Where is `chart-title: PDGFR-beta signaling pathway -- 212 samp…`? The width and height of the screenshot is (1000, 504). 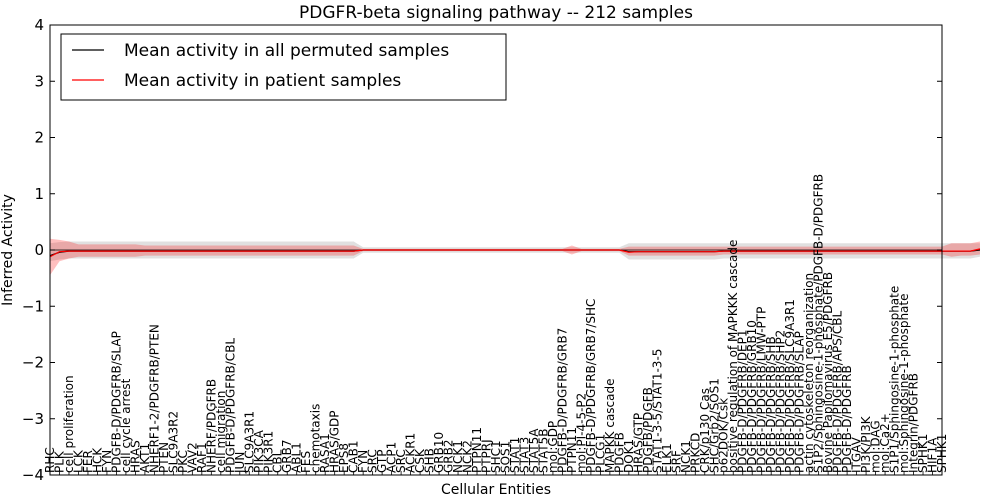 chart-title: PDGFR-beta signaling pathway -- 212 samp… is located at coordinates (496, 13).